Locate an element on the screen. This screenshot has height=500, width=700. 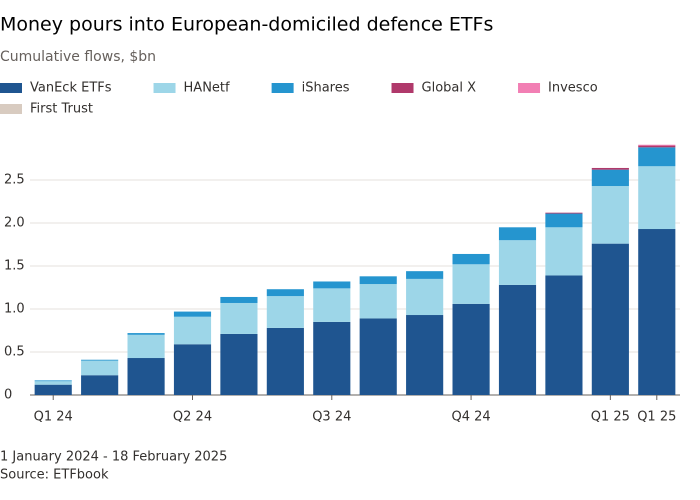
legend-label: HANetf is located at coordinates (207, 88).